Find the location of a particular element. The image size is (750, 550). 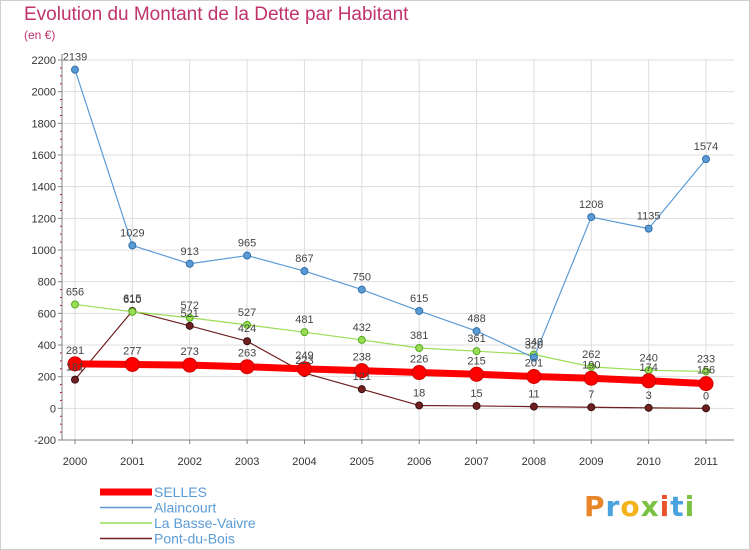

data-label: 610 is located at coordinates (132, 300).